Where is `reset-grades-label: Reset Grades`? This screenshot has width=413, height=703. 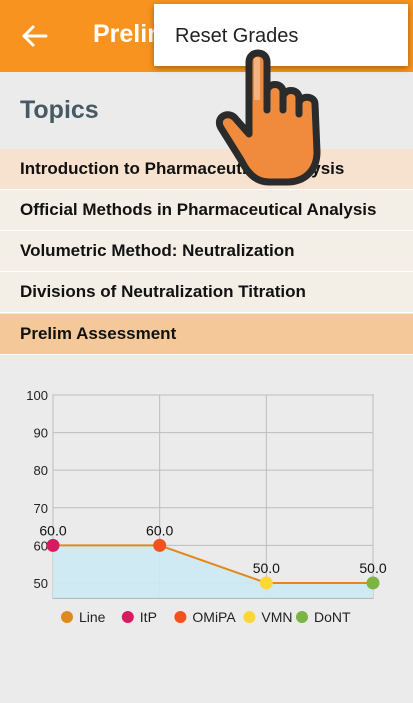 reset-grades-label: Reset Grades is located at coordinates (237, 36).